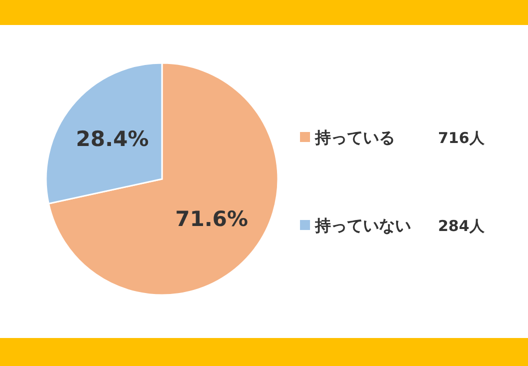 This screenshot has width=528, height=366. What do you see at coordinates (112, 138) in the screenshot?
I see `data-label: 28.4%` at bounding box center [112, 138].